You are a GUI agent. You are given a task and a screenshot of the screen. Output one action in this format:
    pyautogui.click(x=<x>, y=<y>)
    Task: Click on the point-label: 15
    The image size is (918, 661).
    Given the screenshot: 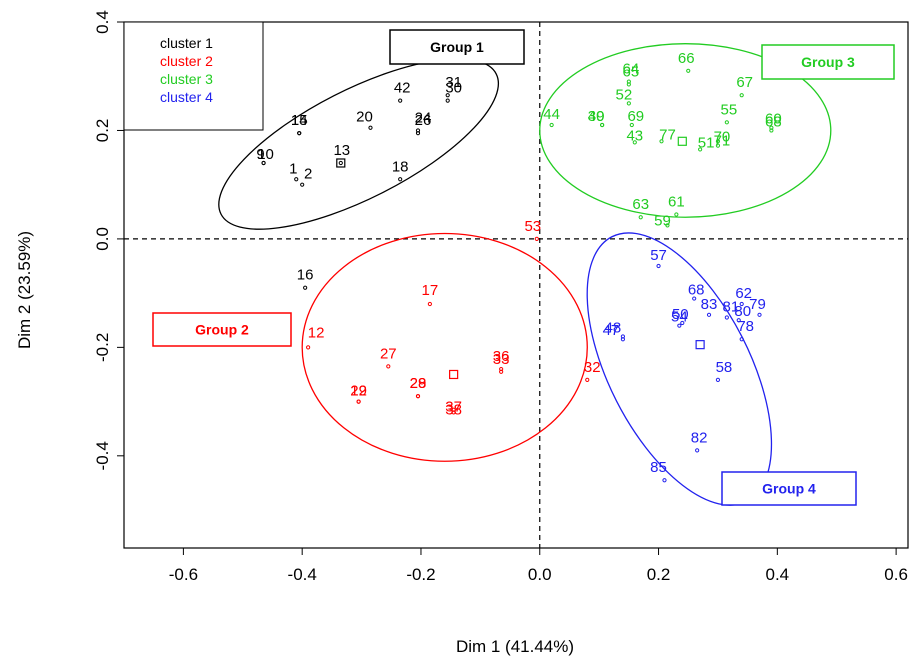 What is the action you would take?
    pyautogui.click(x=299, y=120)
    